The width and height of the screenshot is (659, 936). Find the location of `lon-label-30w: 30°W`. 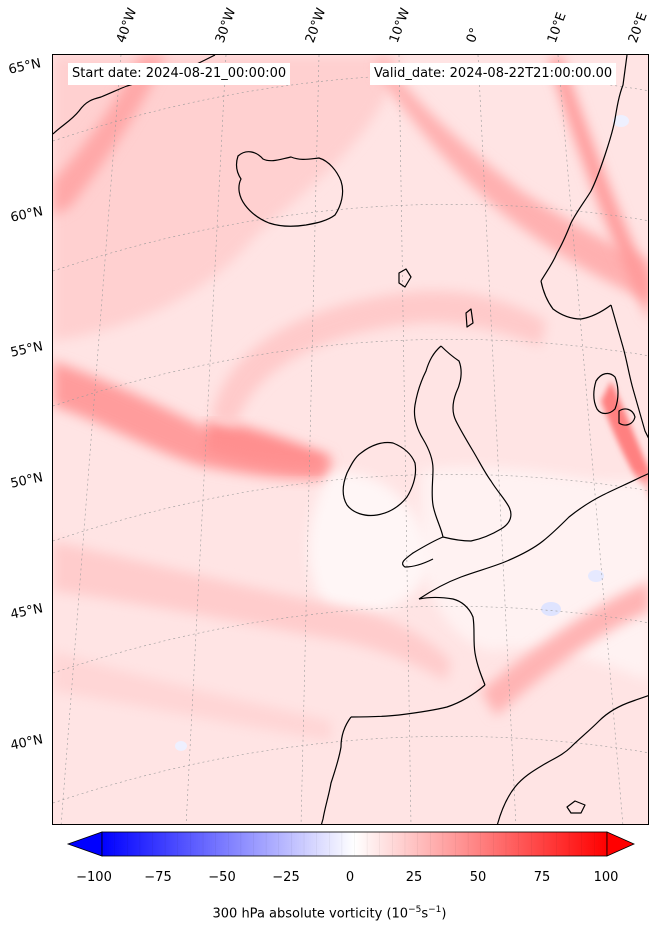

lon-label-30w: 30°W is located at coordinates (226, 25).